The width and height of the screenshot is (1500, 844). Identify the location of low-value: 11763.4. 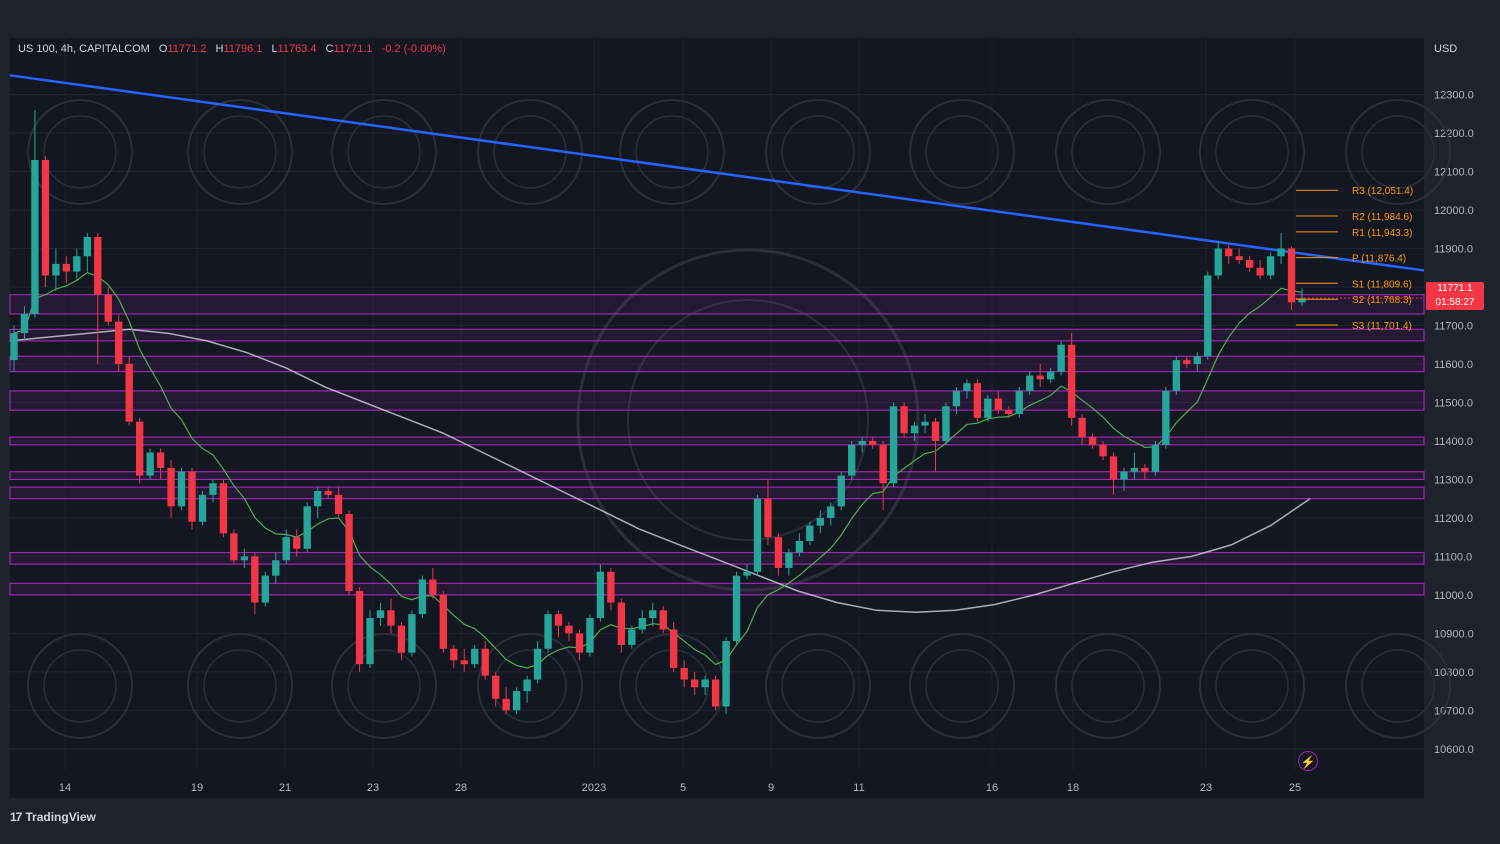
(297, 49).